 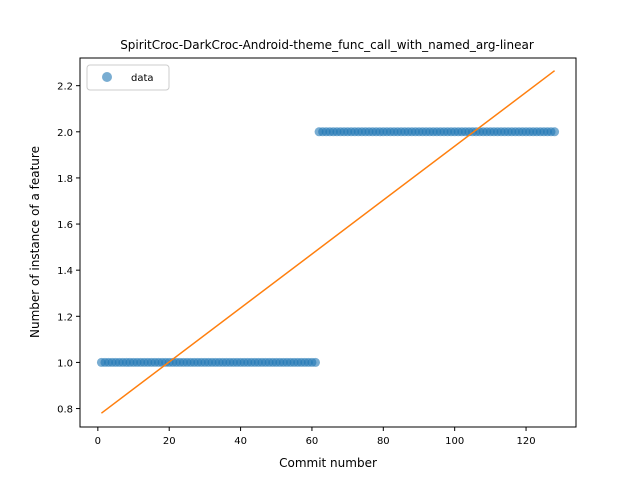 What do you see at coordinates (65, 87) in the screenshot?
I see `y-tick-label: 2.2` at bounding box center [65, 87].